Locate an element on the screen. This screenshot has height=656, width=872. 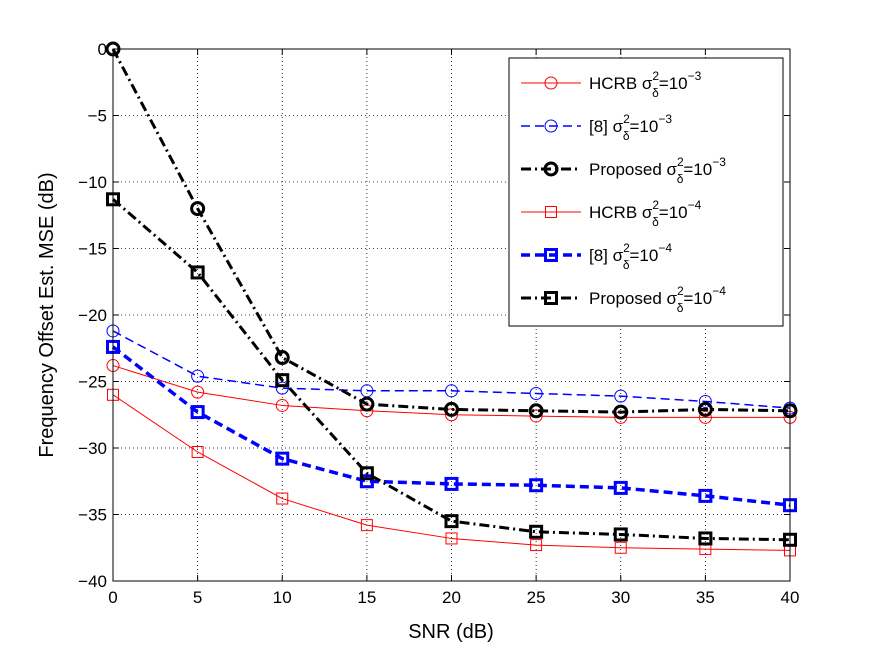
legend-entry: [8] σ2 δ=10−4 is located at coordinates (596, 256).